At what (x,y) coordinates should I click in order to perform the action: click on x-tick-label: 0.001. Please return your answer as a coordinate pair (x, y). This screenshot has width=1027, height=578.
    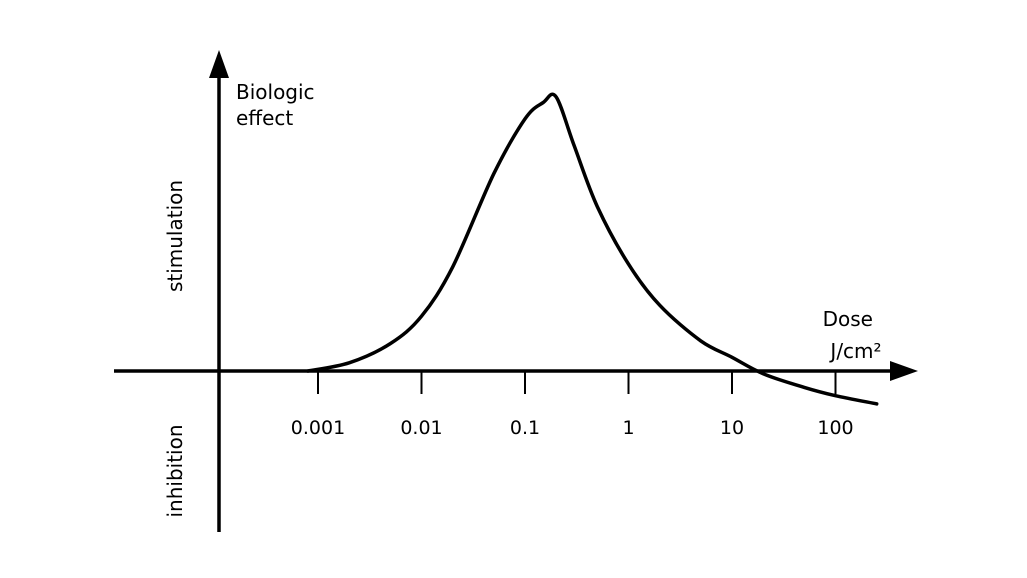
    Looking at the image, I should click on (318, 428).